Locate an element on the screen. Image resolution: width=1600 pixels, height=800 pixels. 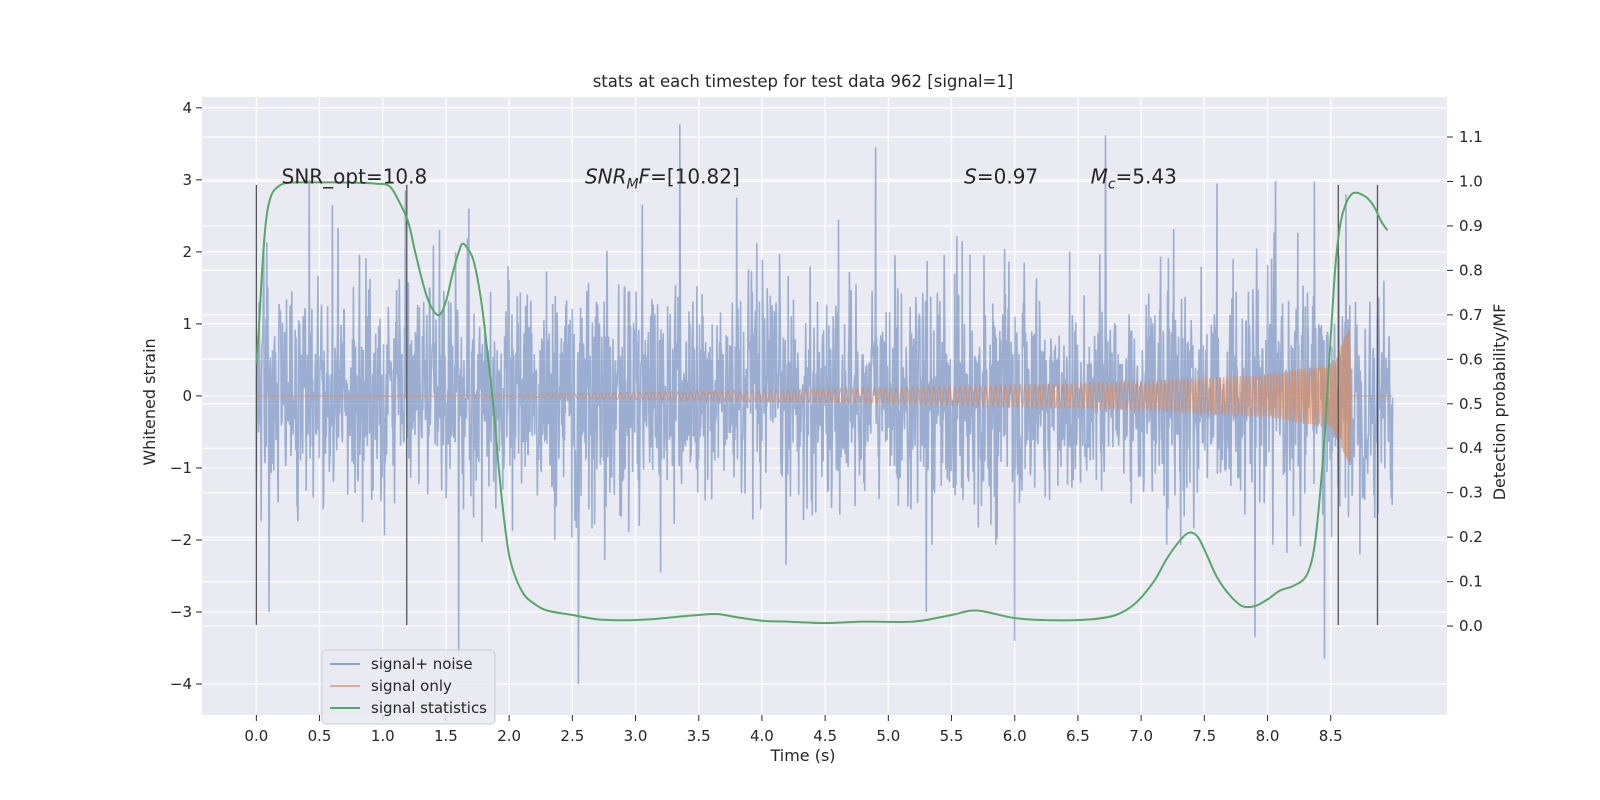
series-signal-only is located at coordinates (824, 395).